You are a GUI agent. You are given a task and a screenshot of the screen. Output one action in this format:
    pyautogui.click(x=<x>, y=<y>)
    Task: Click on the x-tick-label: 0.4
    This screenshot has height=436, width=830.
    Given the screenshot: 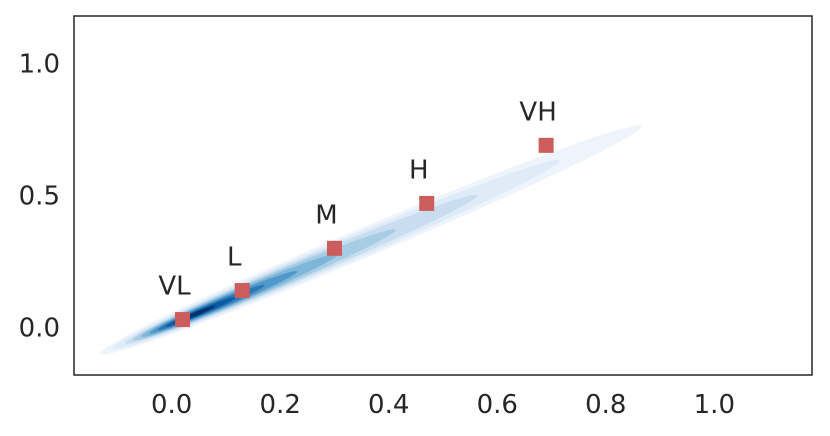 What is the action you would take?
    pyautogui.click(x=388, y=405)
    